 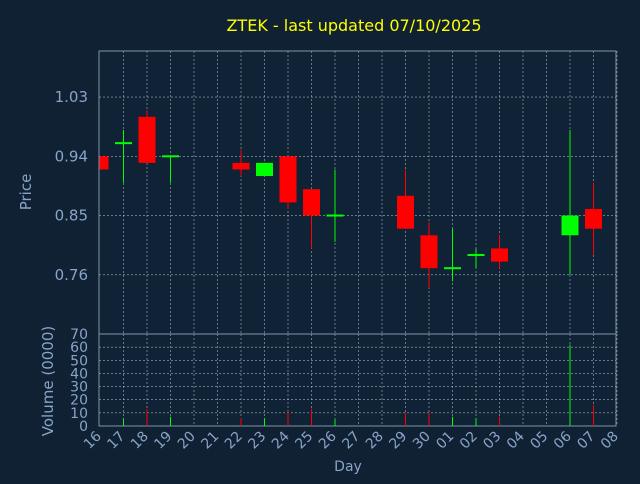 What do you see at coordinates (71, 216) in the screenshot?
I see `price-tick-label: 0.85` at bounding box center [71, 216].